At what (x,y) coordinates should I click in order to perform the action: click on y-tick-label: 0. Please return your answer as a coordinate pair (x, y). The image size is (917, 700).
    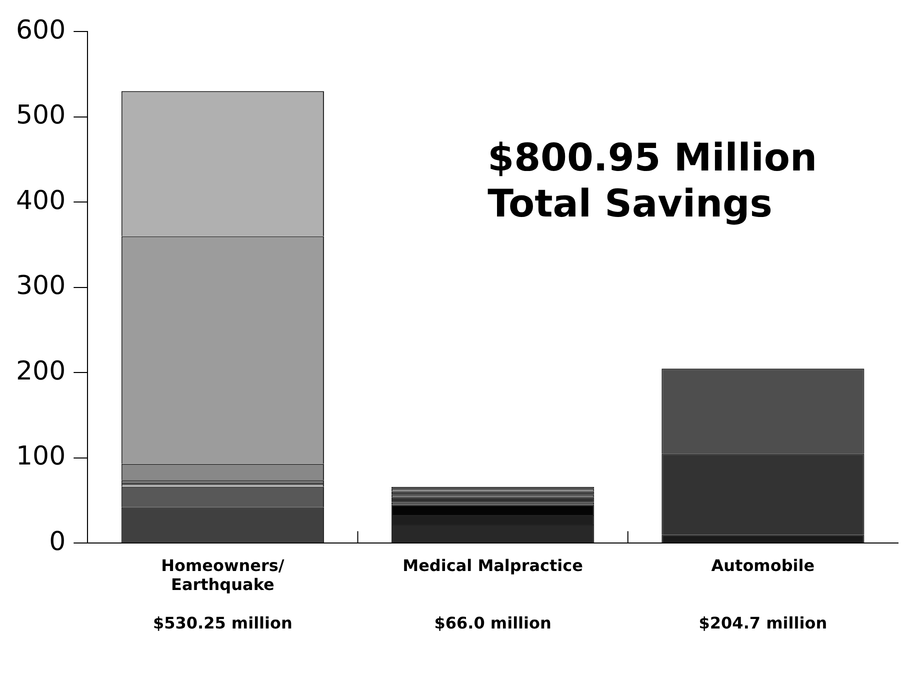
    Looking at the image, I should click on (57, 541).